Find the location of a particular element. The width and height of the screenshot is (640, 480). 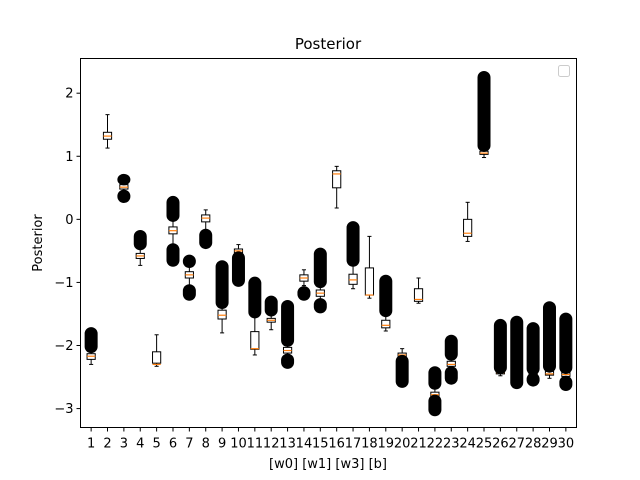

x-axis-label: [w0] [w1] [w3] [b] is located at coordinates (328, 464).